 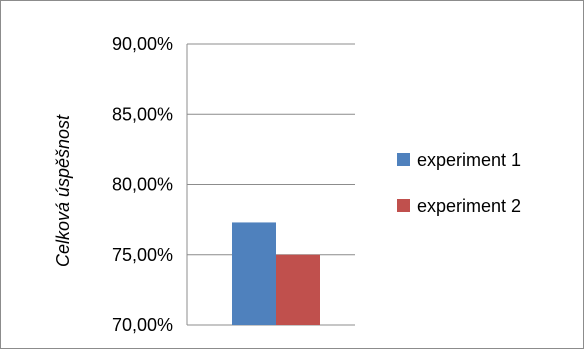 I want to click on y-tick-label: 85,00%, so click(x=142, y=114).